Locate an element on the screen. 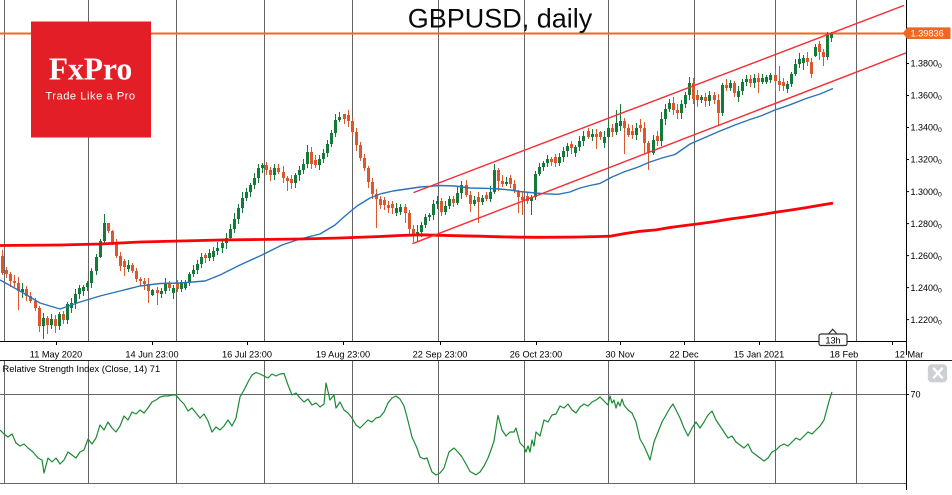  svg-text: 13h is located at coordinates (832, 340).